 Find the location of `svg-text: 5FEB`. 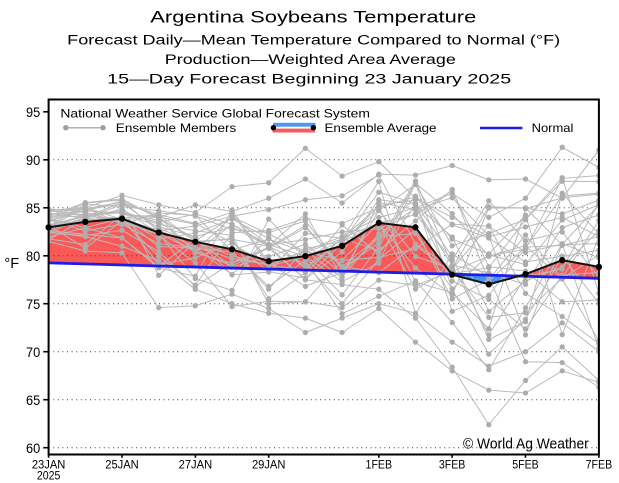

svg-text: 5FEB is located at coordinates (525, 464).